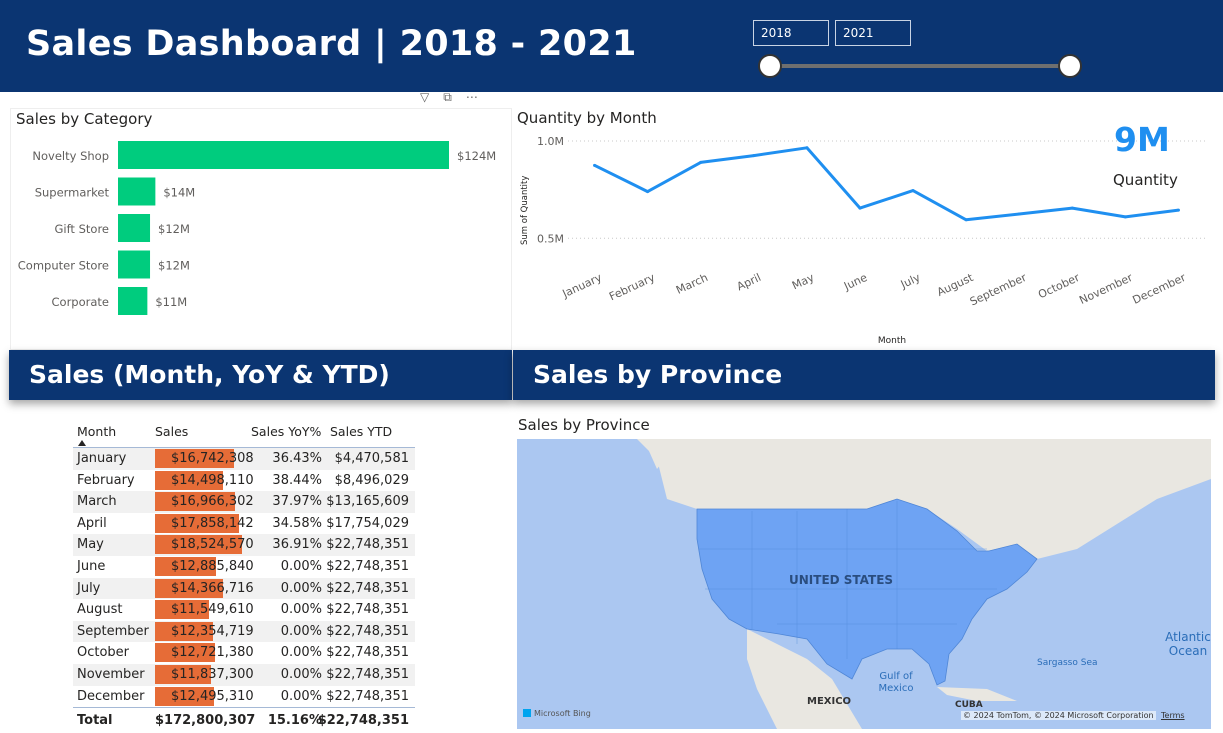 This screenshot has width=1223, height=733. What do you see at coordinates (886, 184) in the screenshot?
I see `quantity-series-line` at bounding box center [886, 184].